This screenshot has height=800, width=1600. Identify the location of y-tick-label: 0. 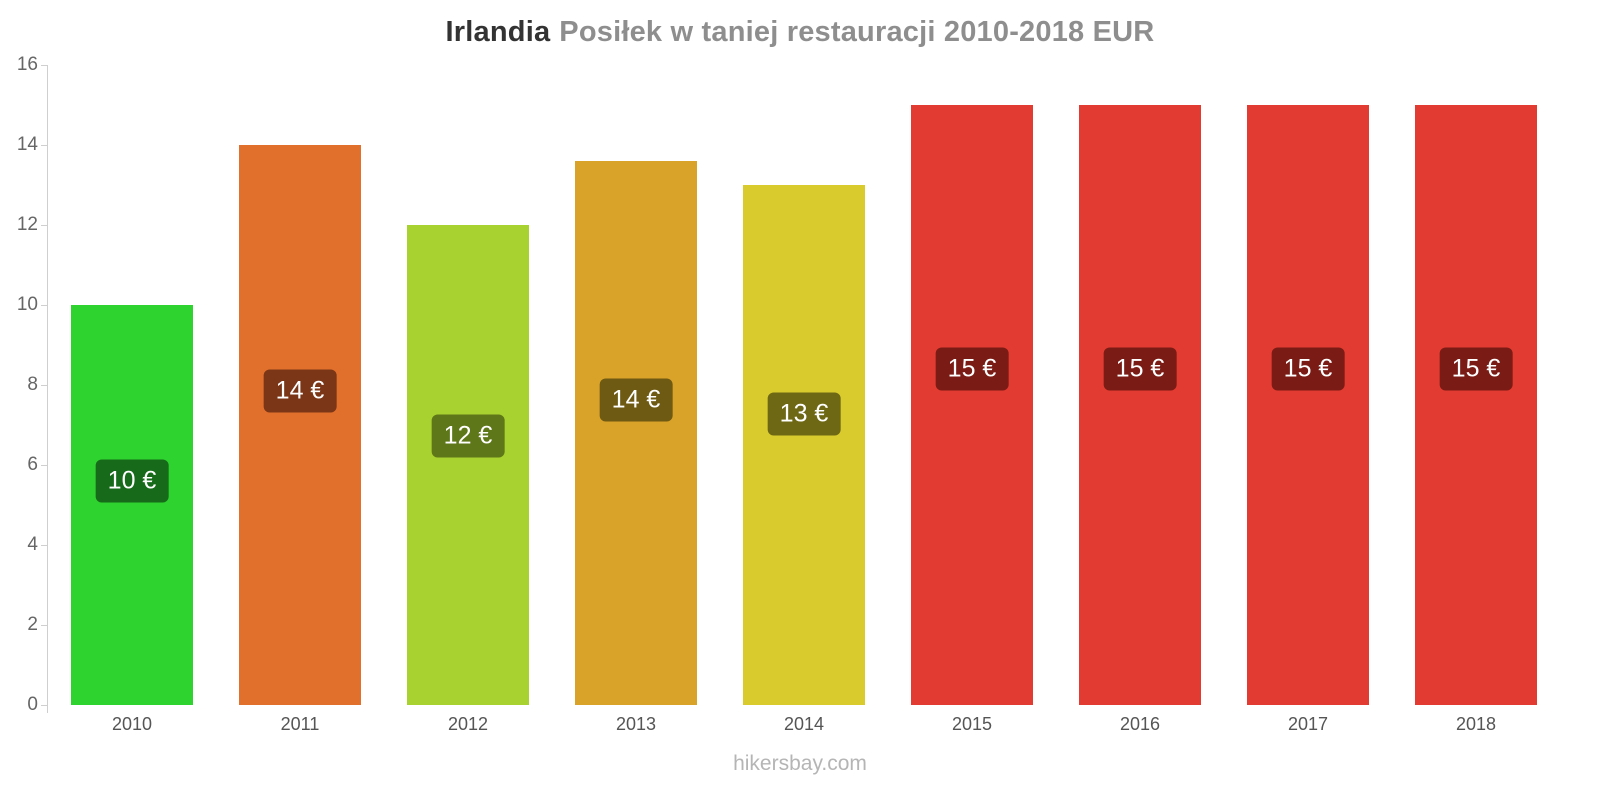
(32, 704).